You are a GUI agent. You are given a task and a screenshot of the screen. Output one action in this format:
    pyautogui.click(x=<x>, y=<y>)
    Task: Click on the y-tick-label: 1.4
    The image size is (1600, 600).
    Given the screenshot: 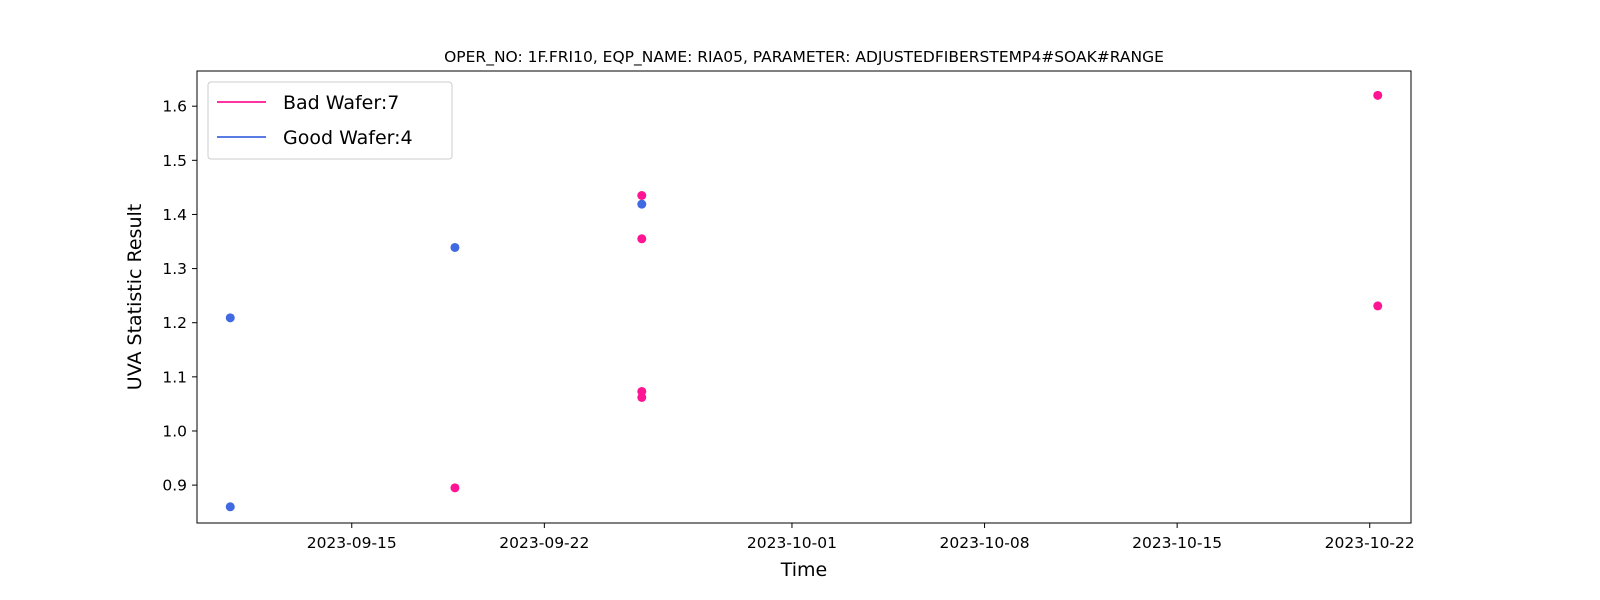 What is the action you would take?
    pyautogui.click(x=174, y=215)
    